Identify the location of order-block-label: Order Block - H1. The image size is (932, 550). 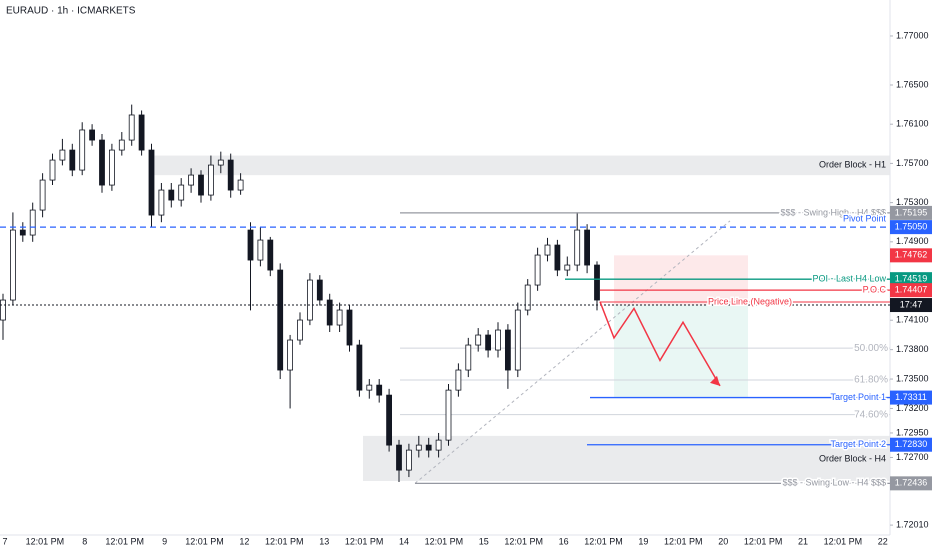
(852, 165).